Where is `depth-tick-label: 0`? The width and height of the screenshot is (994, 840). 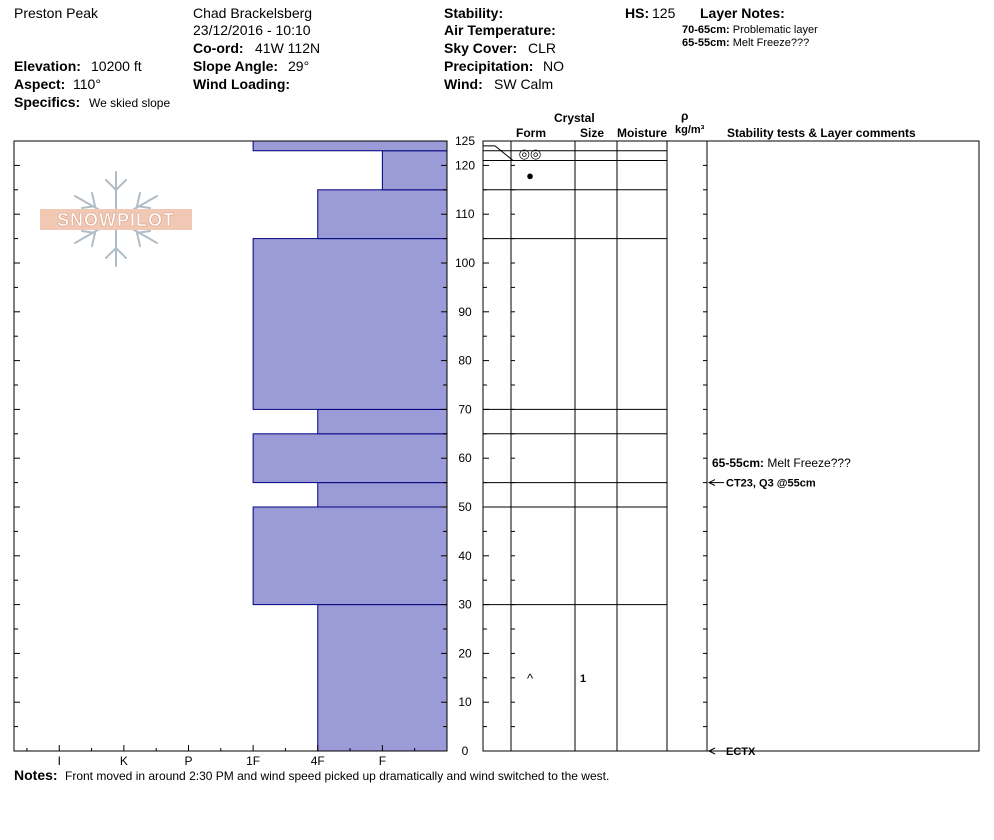 depth-tick-label: 0 is located at coordinates (465, 751).